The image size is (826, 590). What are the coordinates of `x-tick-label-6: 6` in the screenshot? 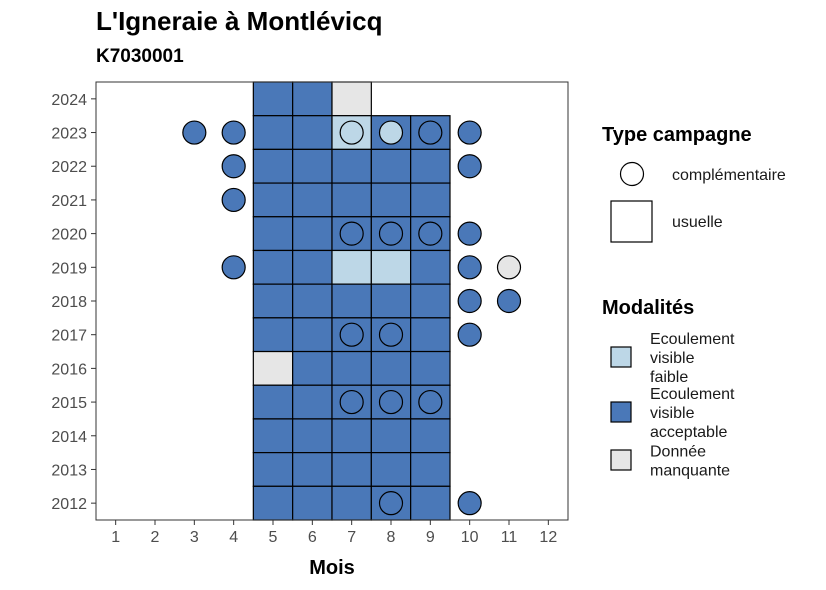 It's located at (312, 537).